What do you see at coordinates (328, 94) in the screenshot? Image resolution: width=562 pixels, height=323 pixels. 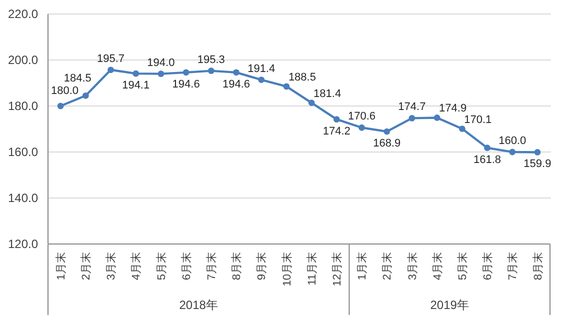 I see `data-label: 181.4` at bounding box center [328, 94].